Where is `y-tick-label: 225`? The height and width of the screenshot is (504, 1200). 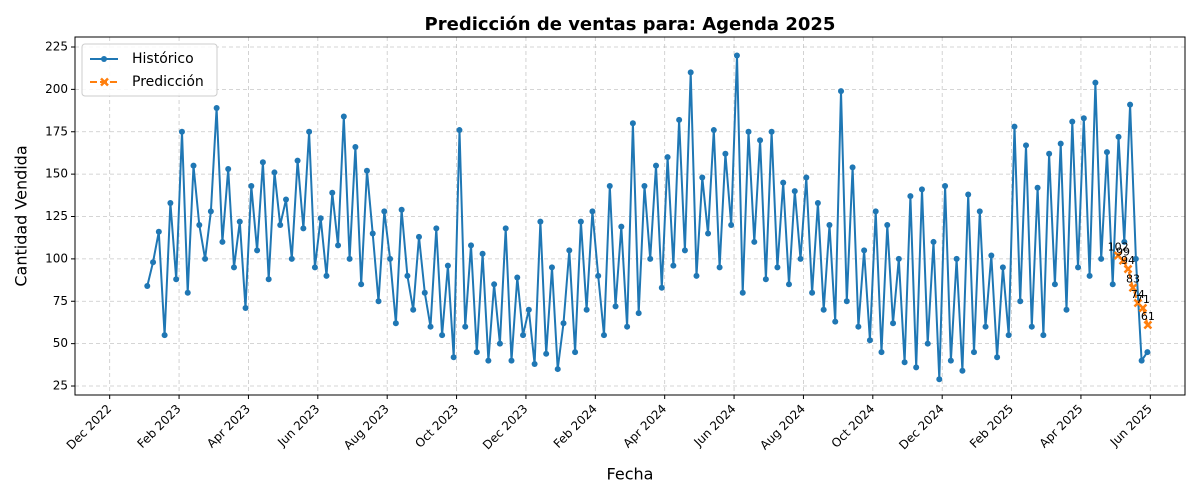 y-tick-label: 225 is located at coordinates (56, 47).